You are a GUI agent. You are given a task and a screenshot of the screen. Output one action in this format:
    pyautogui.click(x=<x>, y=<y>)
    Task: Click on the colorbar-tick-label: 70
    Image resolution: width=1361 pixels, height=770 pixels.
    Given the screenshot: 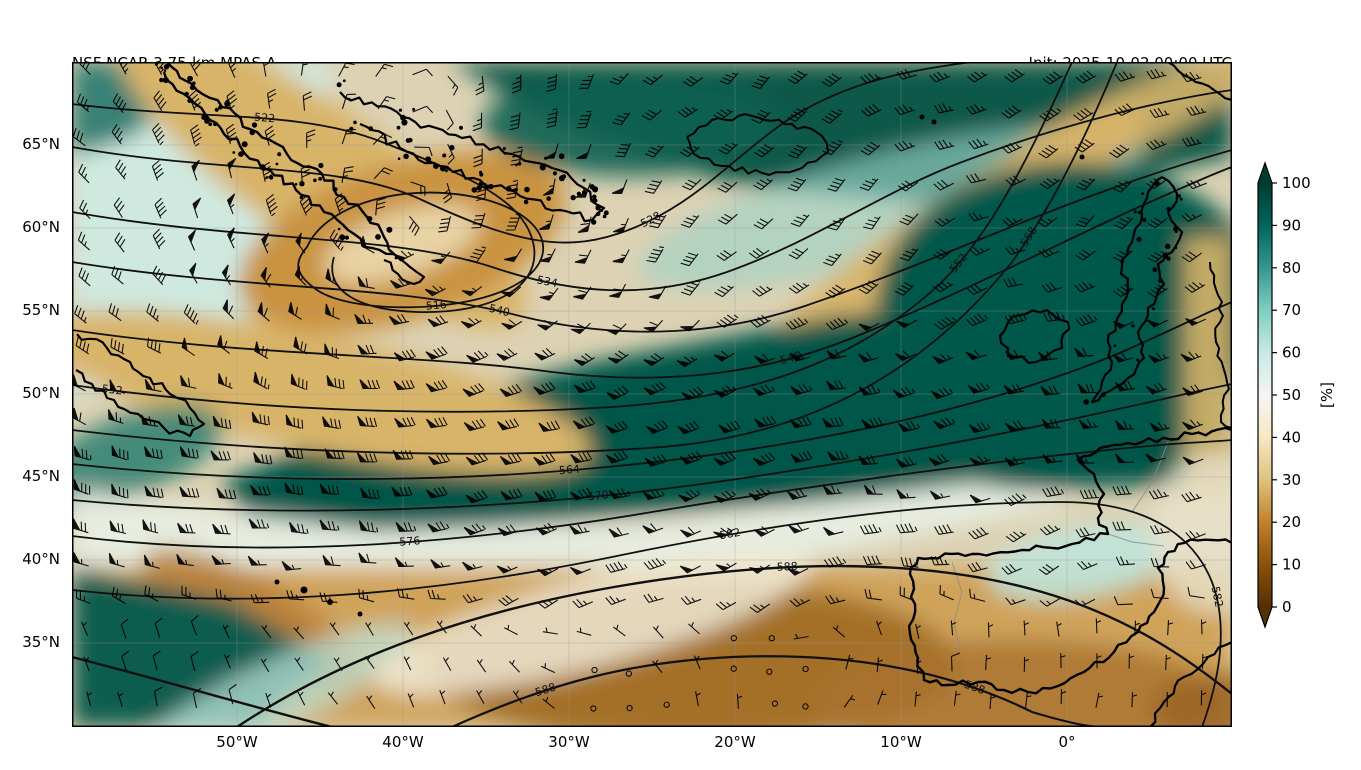 What is the action you would take?
    pyautogui.click(x=1291, y=310)
    